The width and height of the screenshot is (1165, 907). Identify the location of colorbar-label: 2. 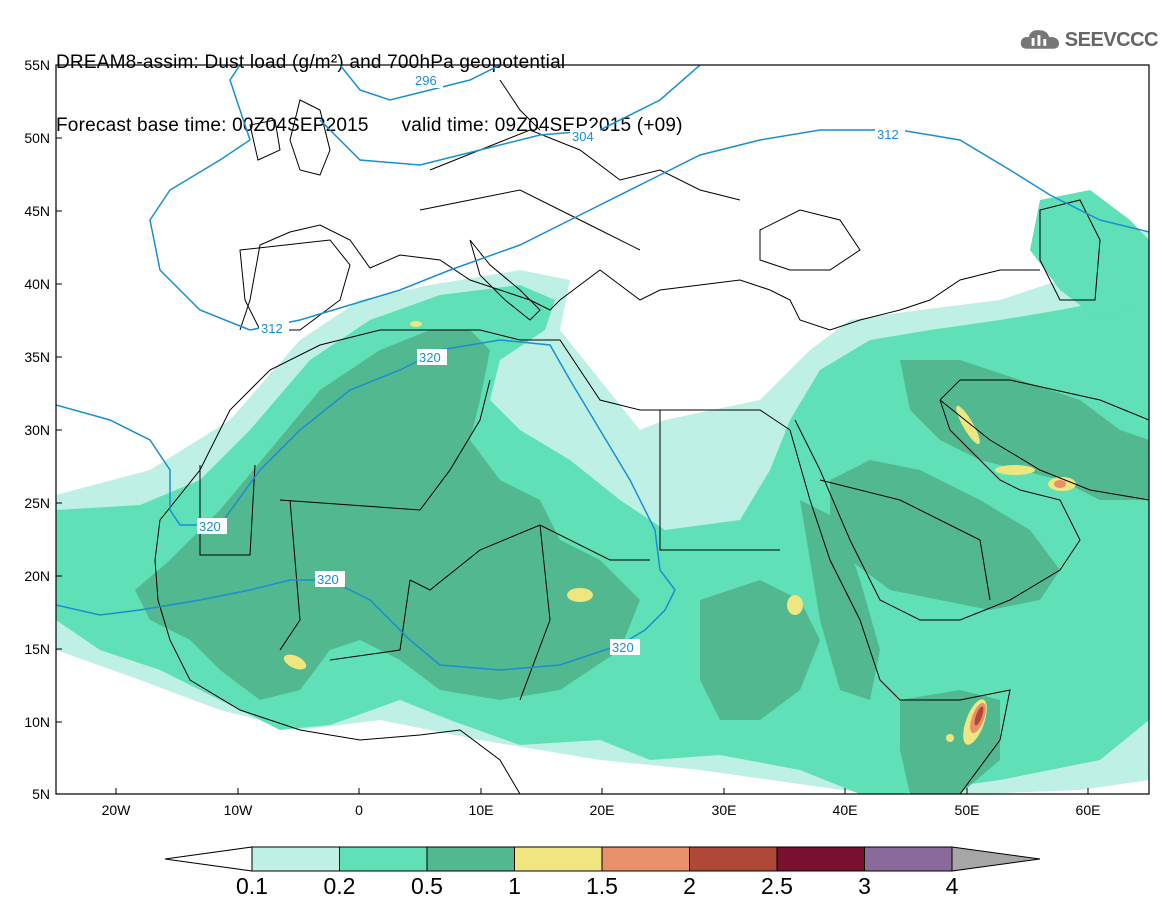
(689, 886).